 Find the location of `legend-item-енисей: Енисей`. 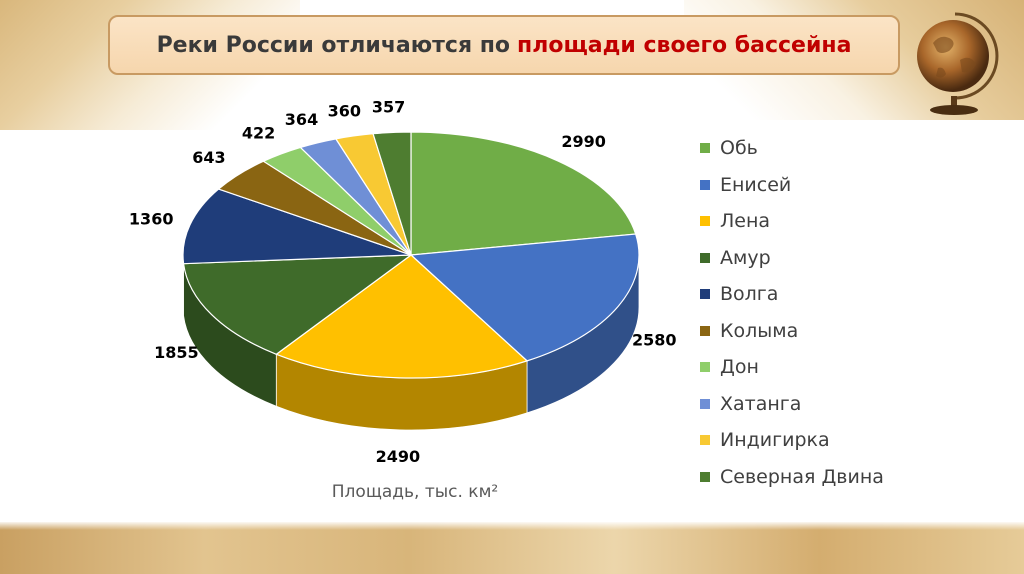

legend-item-енисей: Енисей is located at coordinates (850, 185).